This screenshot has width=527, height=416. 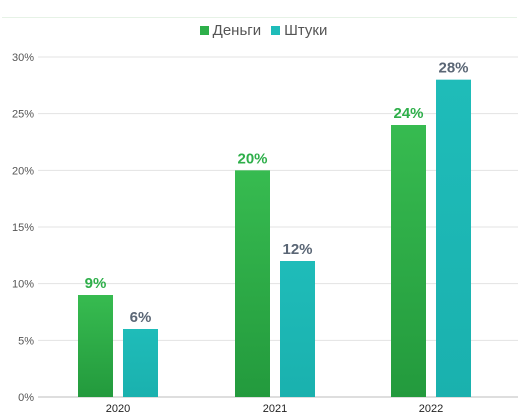 What do you see at coordinates (252, 283) in the screenshot?
I see `bar-dengi-2021` at bounding box center [252, 283].